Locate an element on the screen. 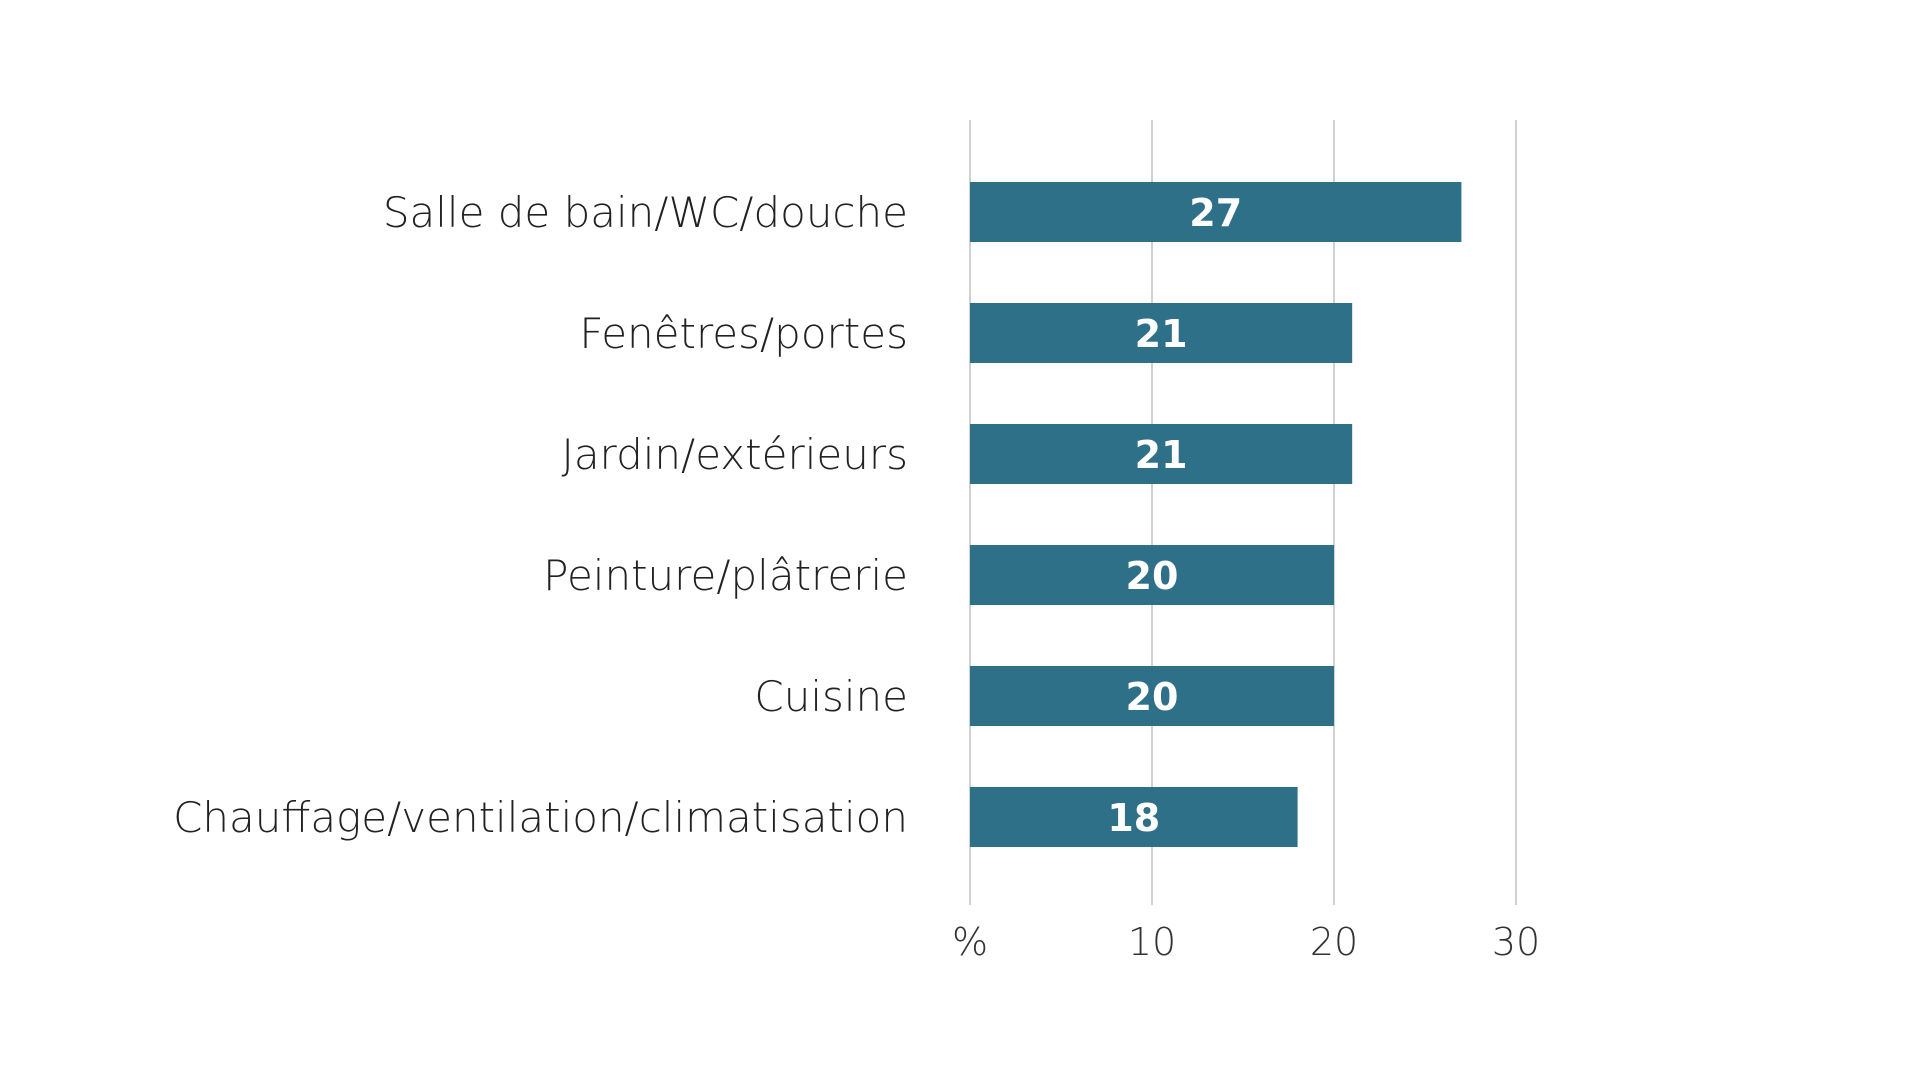  data-label: 18 is located at coordinates (1133, 818).